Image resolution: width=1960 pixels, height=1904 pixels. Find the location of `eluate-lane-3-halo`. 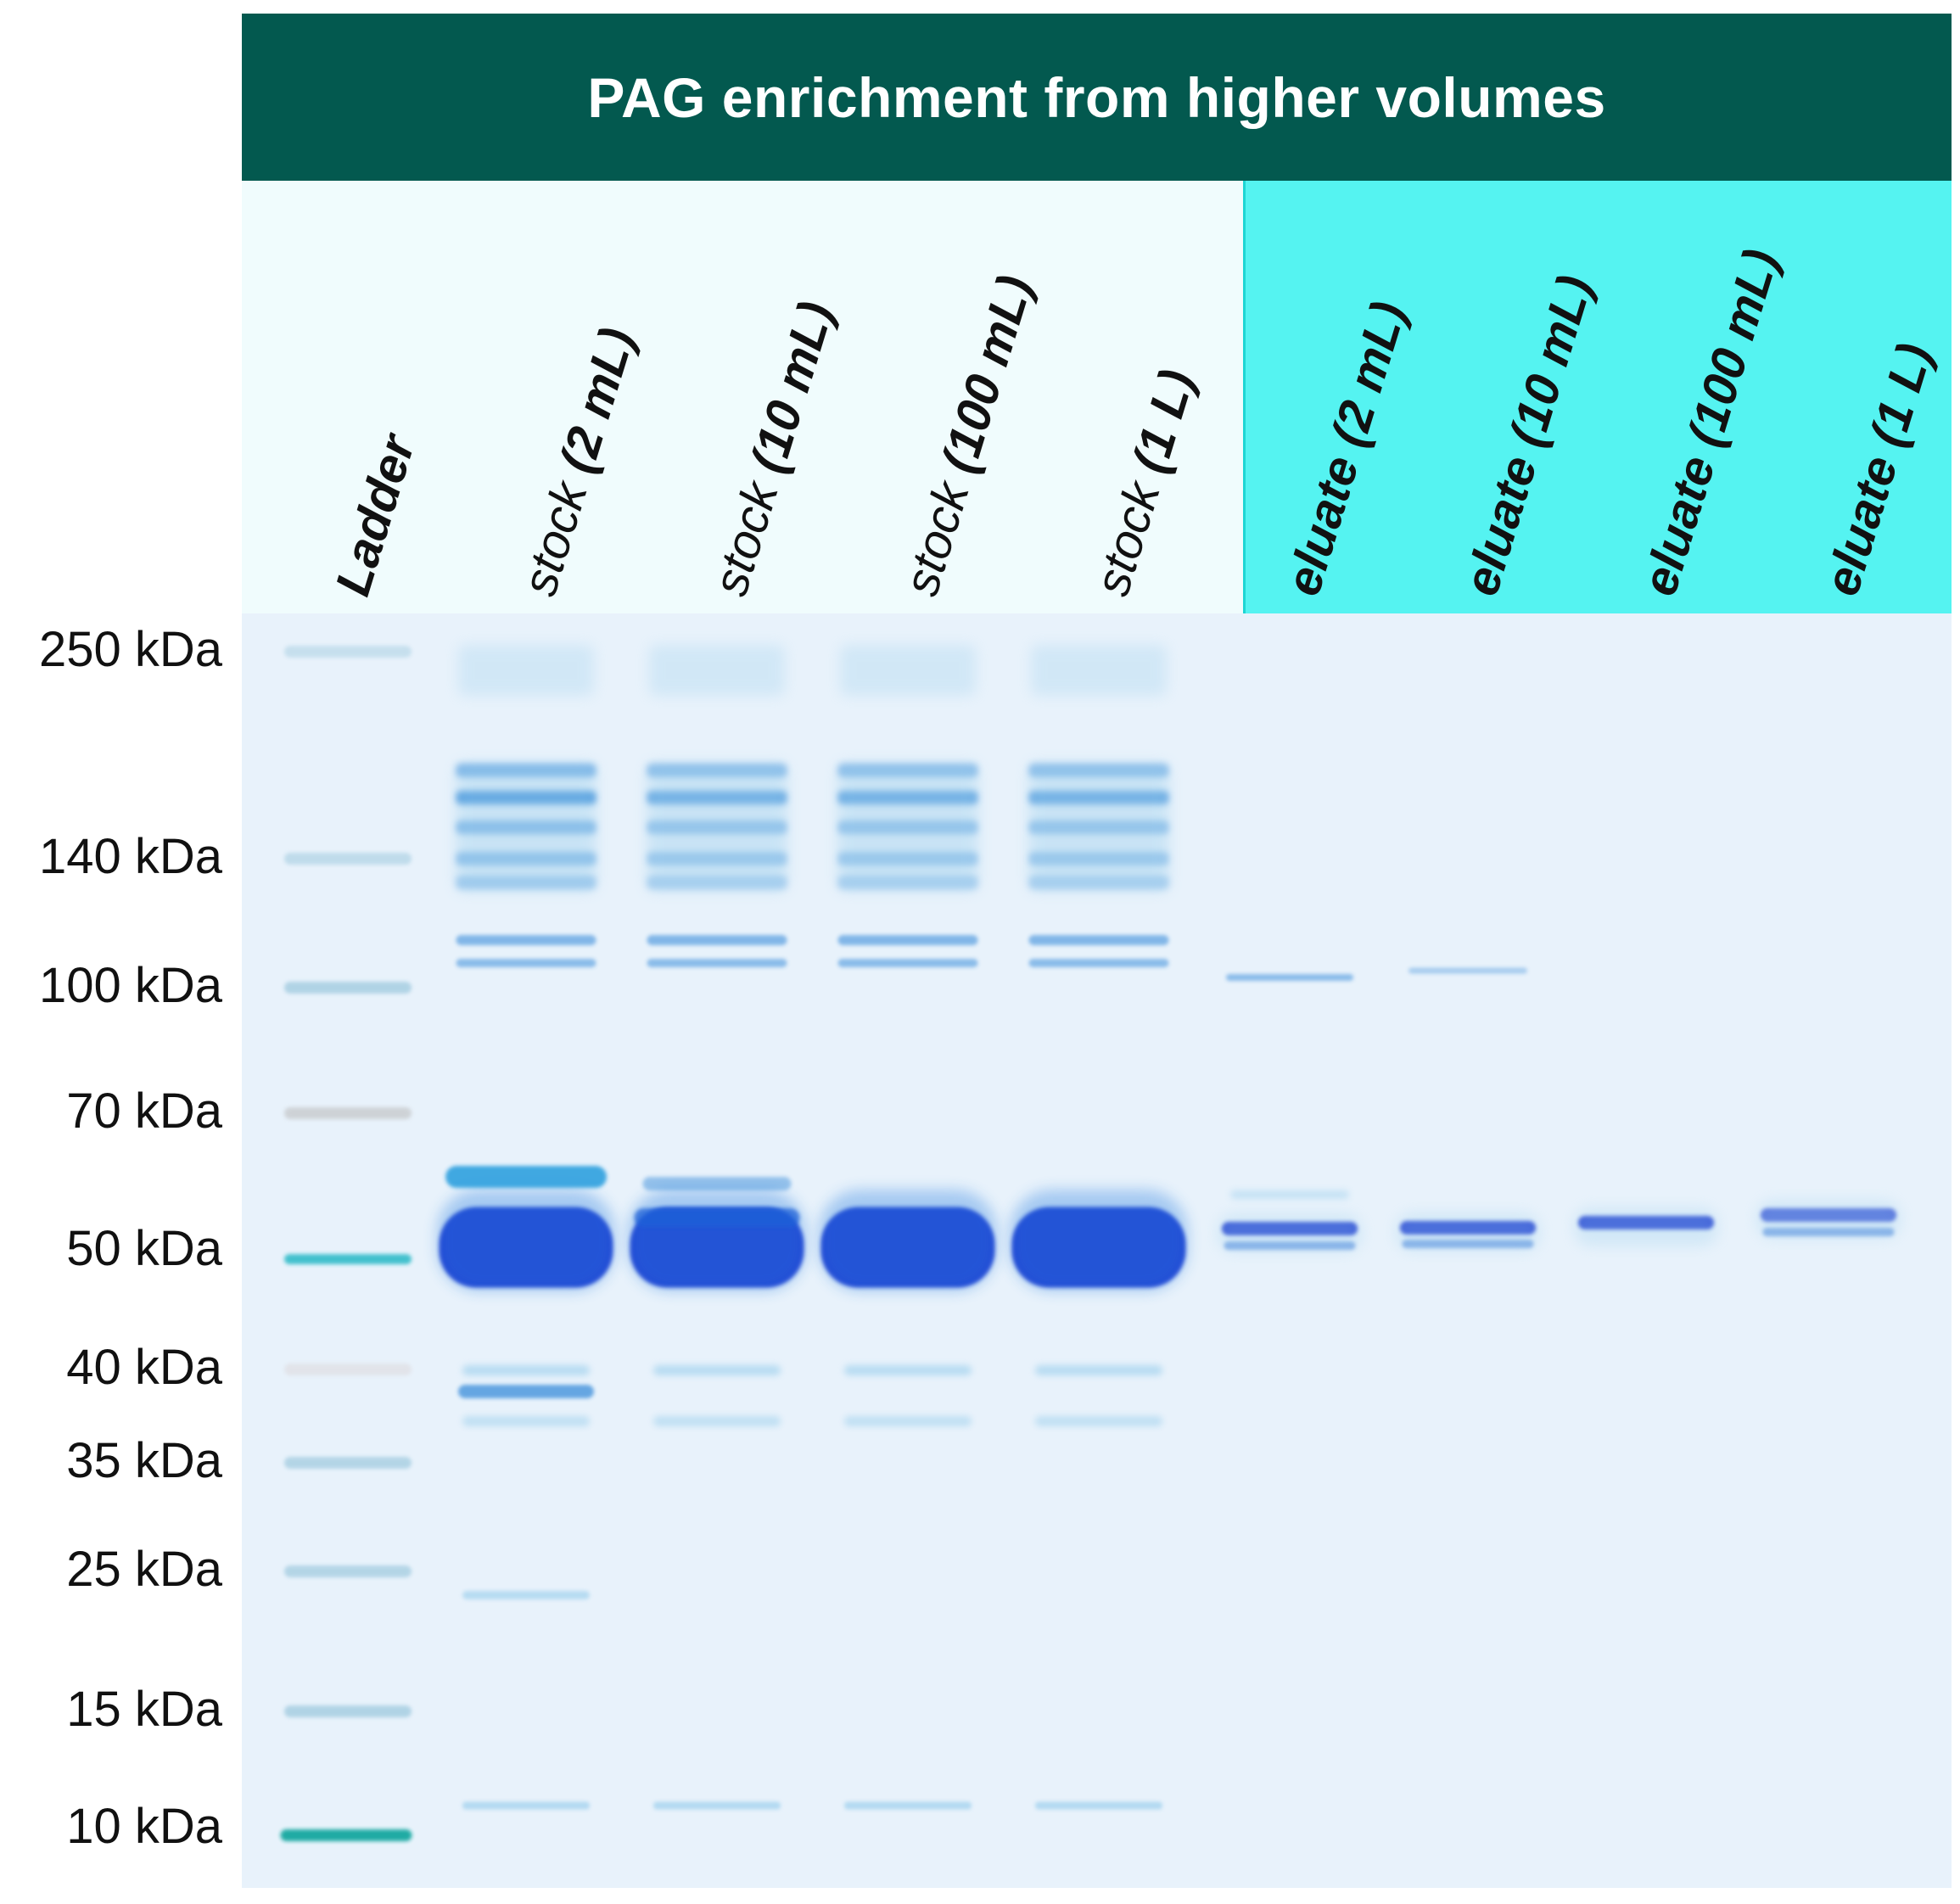

eluate-lane-3-halo is located at coordinates (1646, 1226).